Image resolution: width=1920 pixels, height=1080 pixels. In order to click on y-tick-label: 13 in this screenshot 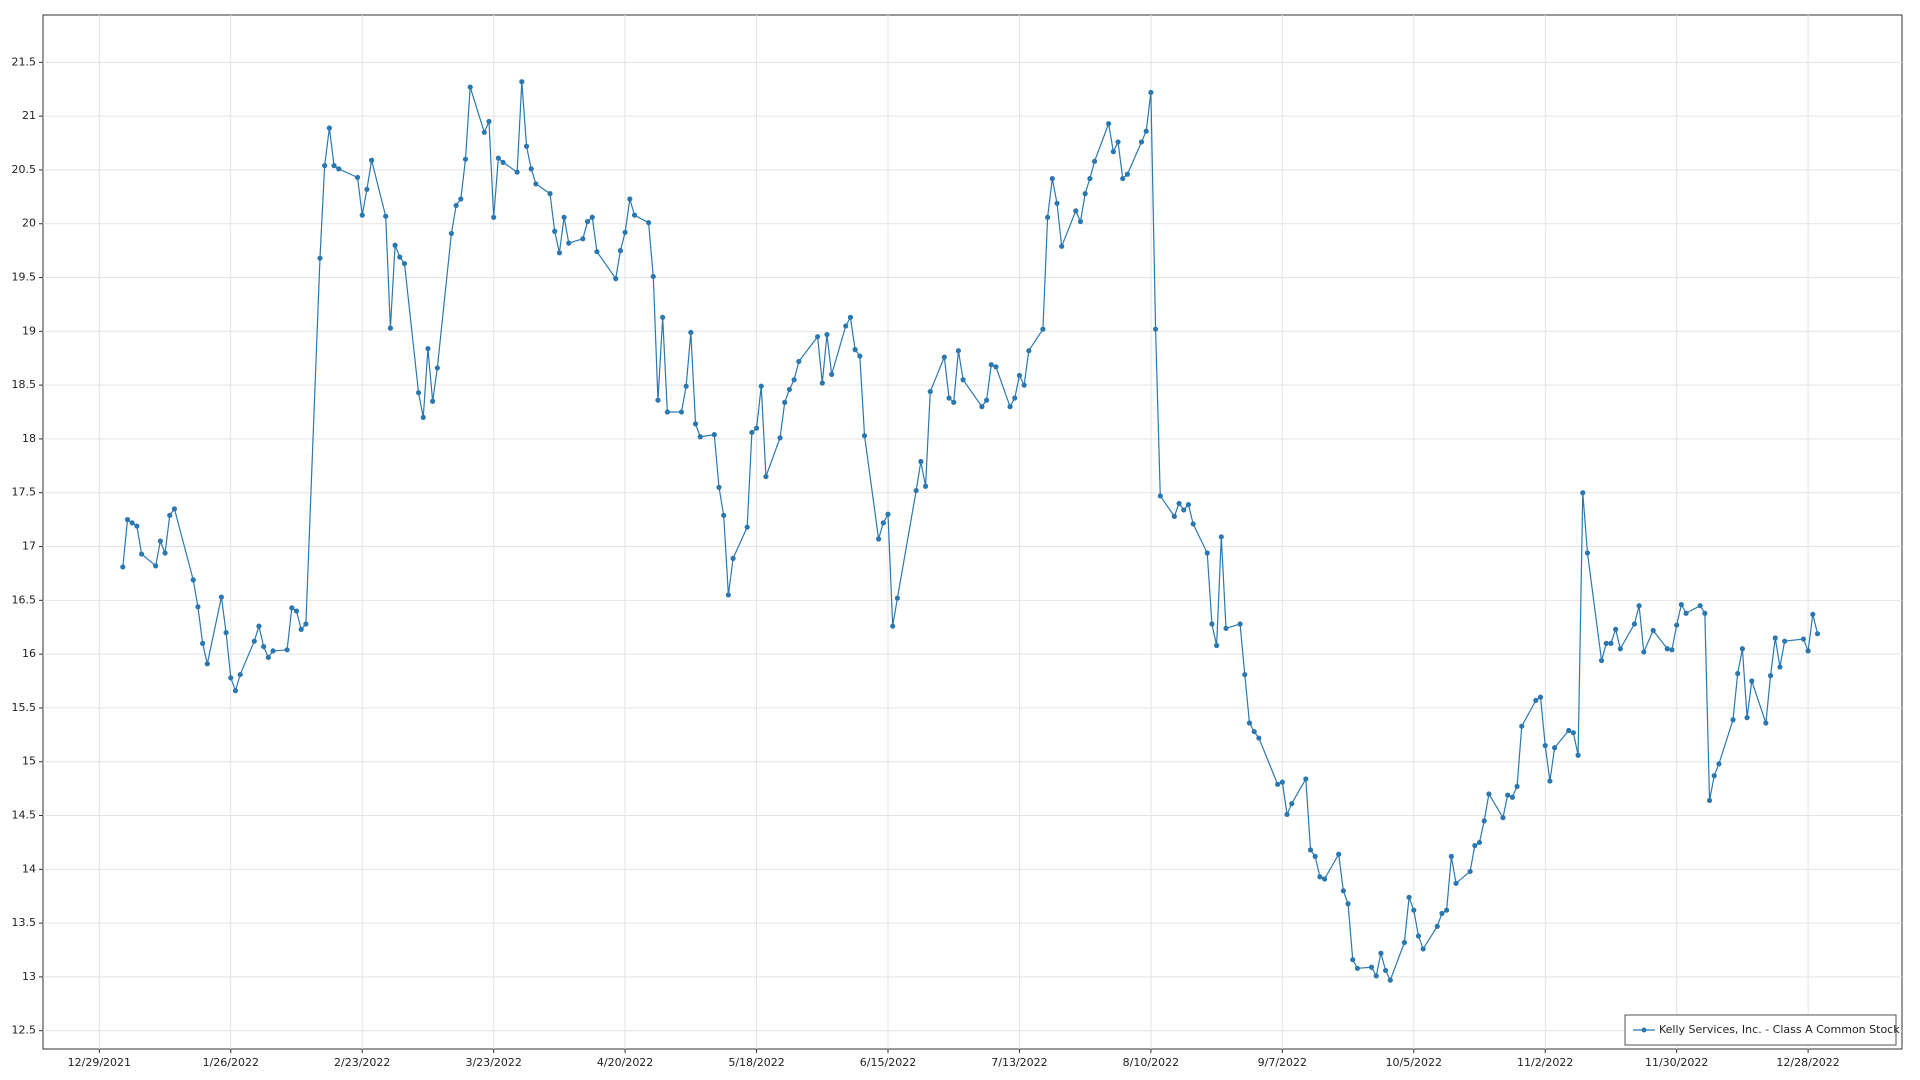, I will do `click(29, 976)`.